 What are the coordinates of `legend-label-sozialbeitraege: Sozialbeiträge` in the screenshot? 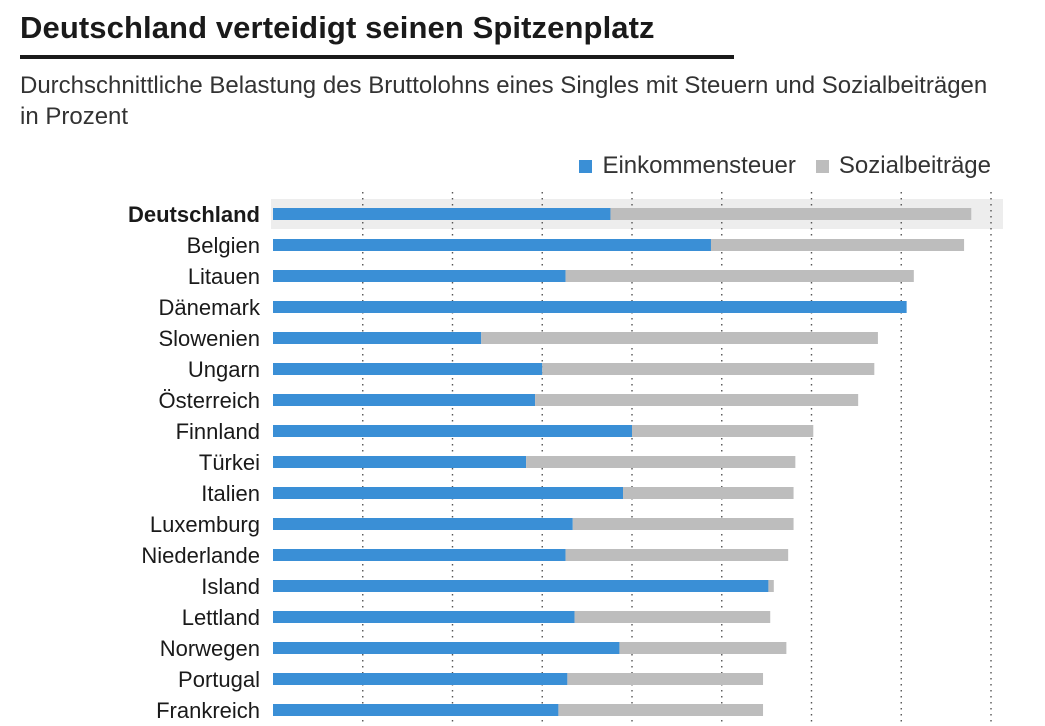 It's located at (914, 165).